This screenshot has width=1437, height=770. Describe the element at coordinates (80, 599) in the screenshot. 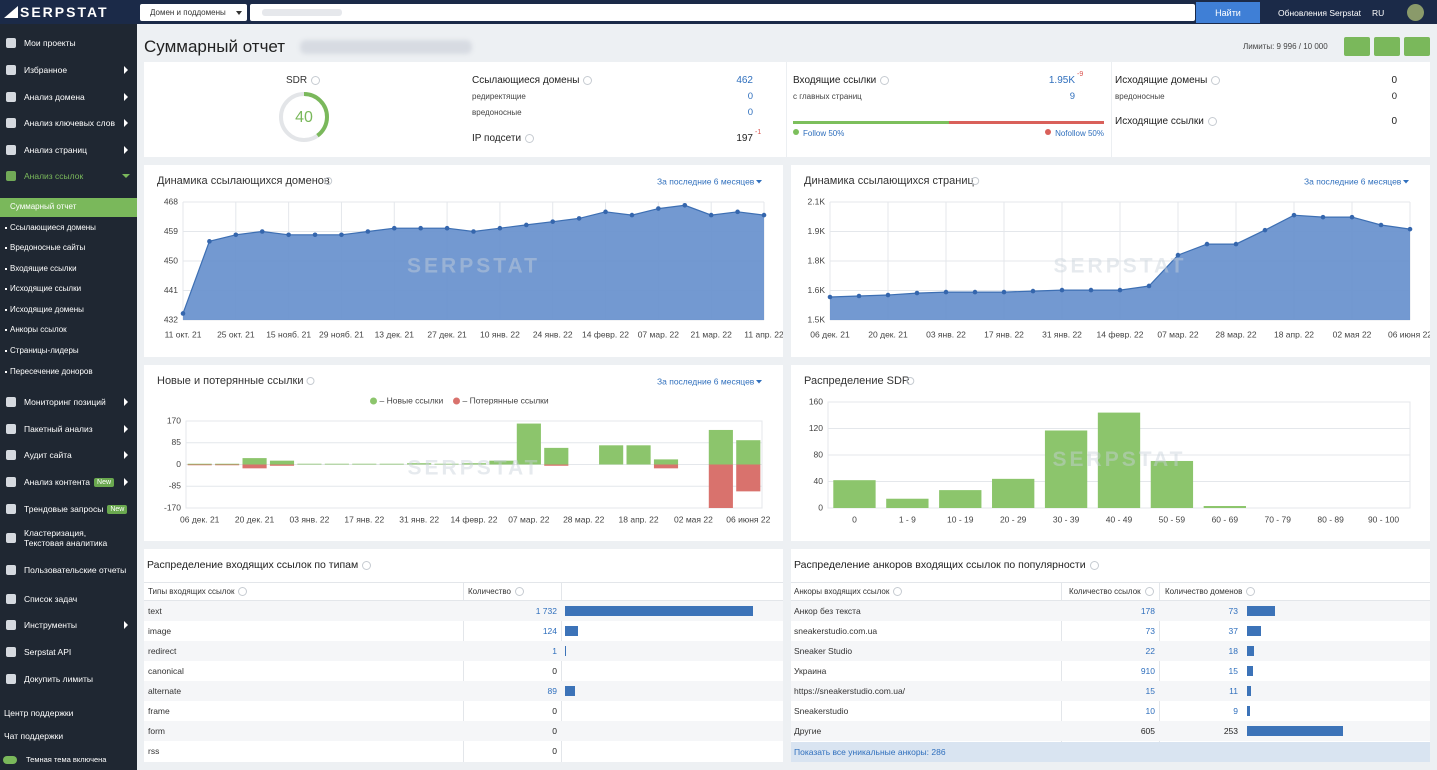

I see `menu-item: Список задач` at that location.